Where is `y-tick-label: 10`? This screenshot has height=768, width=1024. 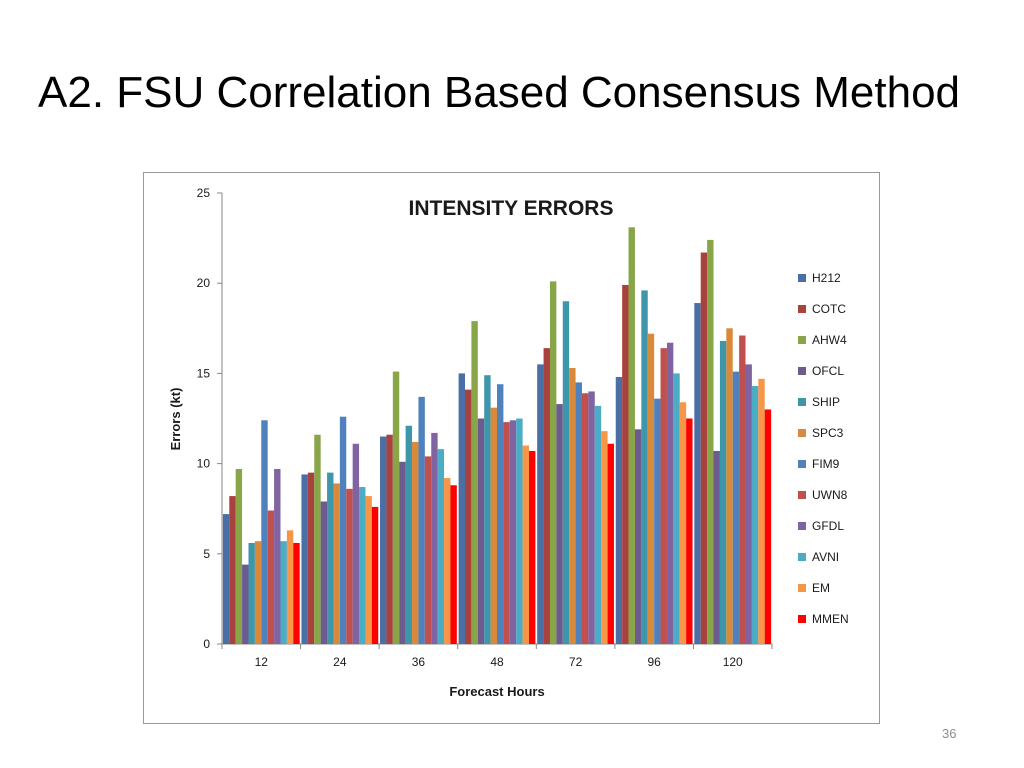
y-tick-label: 10 is located at coordinates (204, 464).